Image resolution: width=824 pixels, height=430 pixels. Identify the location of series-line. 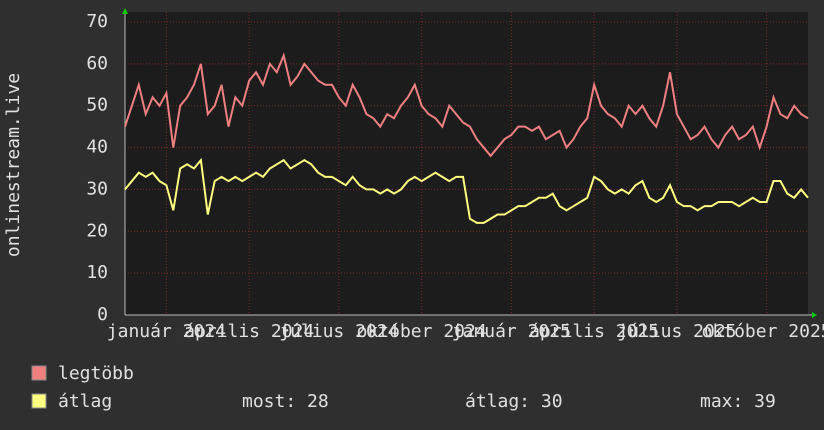
(466, 190).